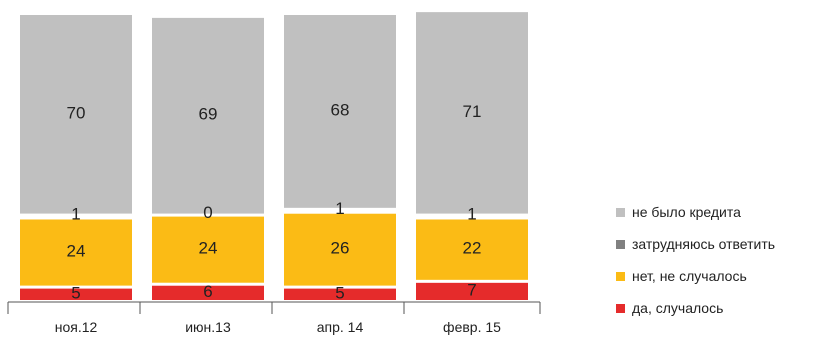  I want to click on data-label: 71, so click(472, 111).